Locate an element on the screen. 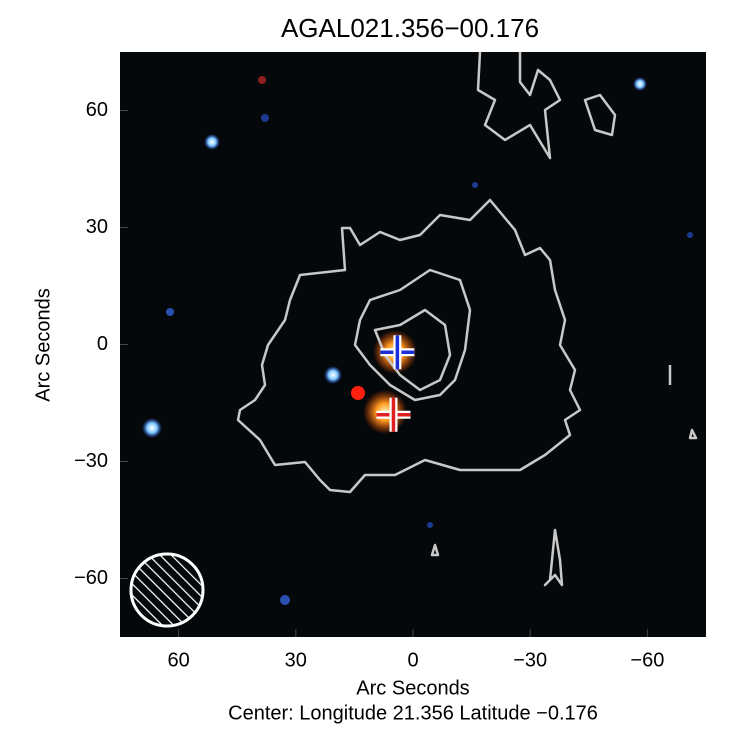 The image size is (750, 755). y-axis-label: Arc Seconds is located at coordinates (43, 344).